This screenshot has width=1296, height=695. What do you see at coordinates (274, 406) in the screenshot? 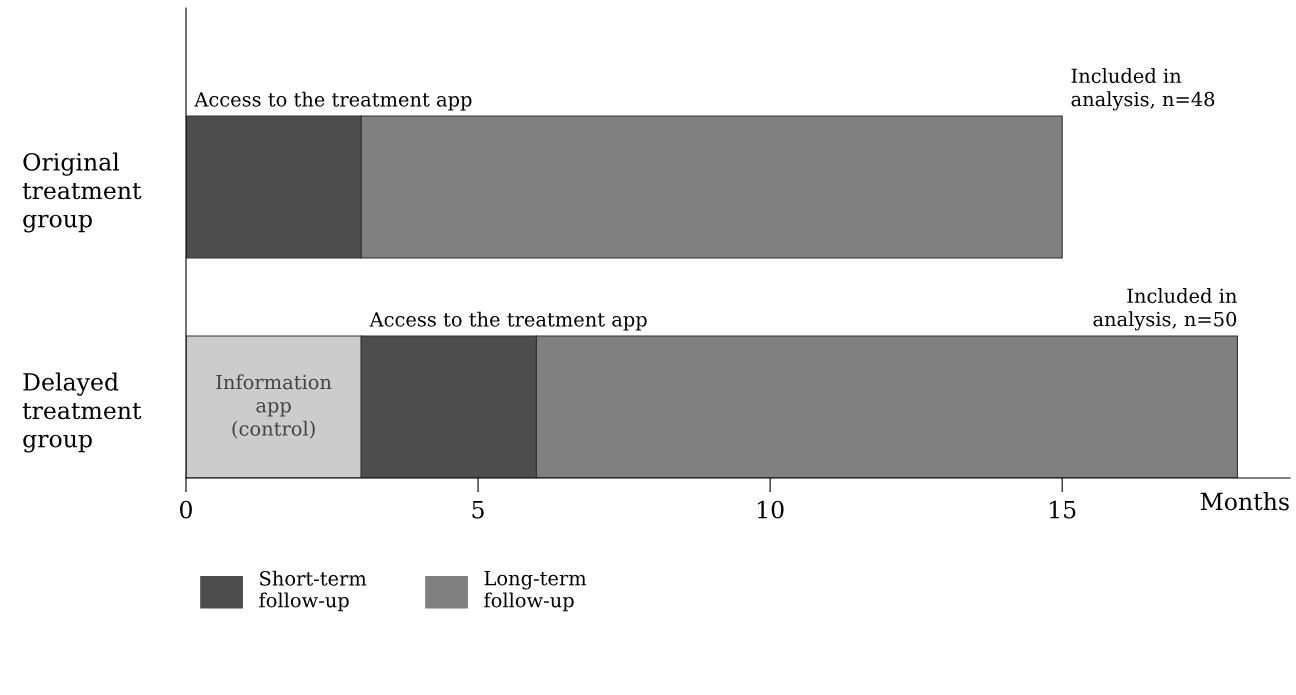
I see `series-label: Information app (control)` at bounding box center [274, 406].